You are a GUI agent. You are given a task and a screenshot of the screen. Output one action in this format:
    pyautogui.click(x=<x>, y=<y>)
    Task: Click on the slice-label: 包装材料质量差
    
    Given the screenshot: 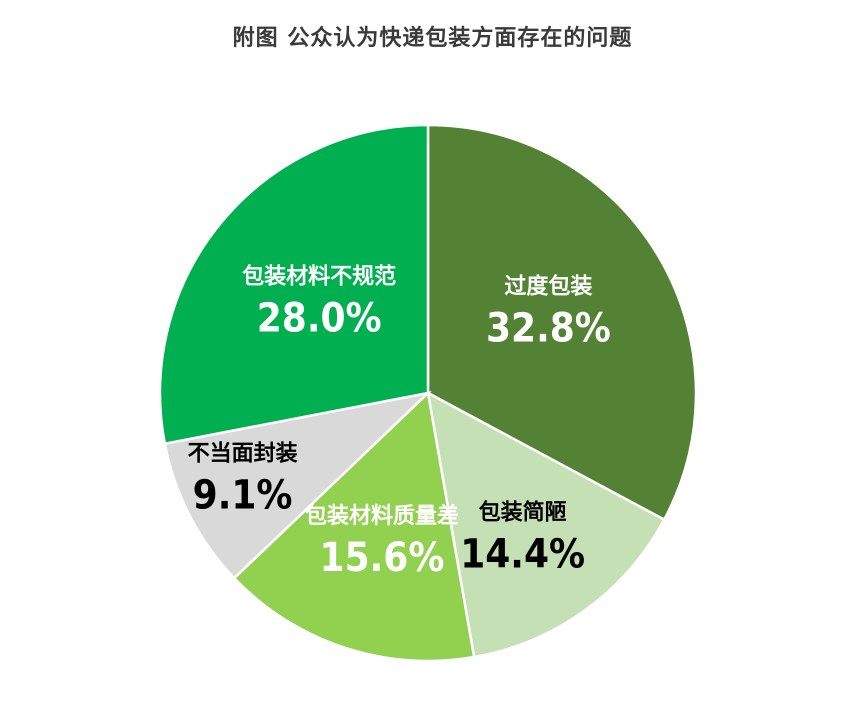 What is the action you would take?
    pyautogui.click(x=382, y=516)
    